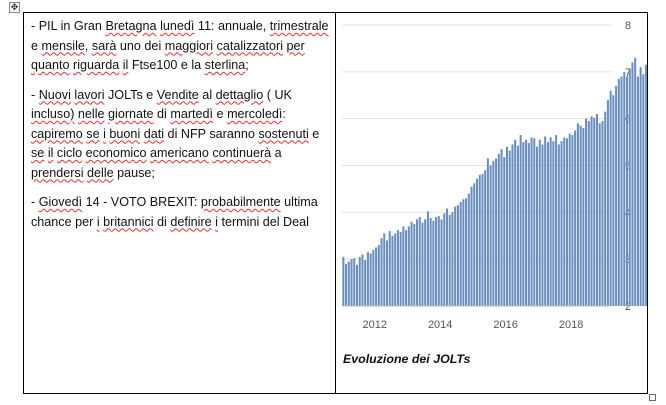 This screenshot has height=405, width=666. I want to click on y-tick-label: 8, so click(628, 26).